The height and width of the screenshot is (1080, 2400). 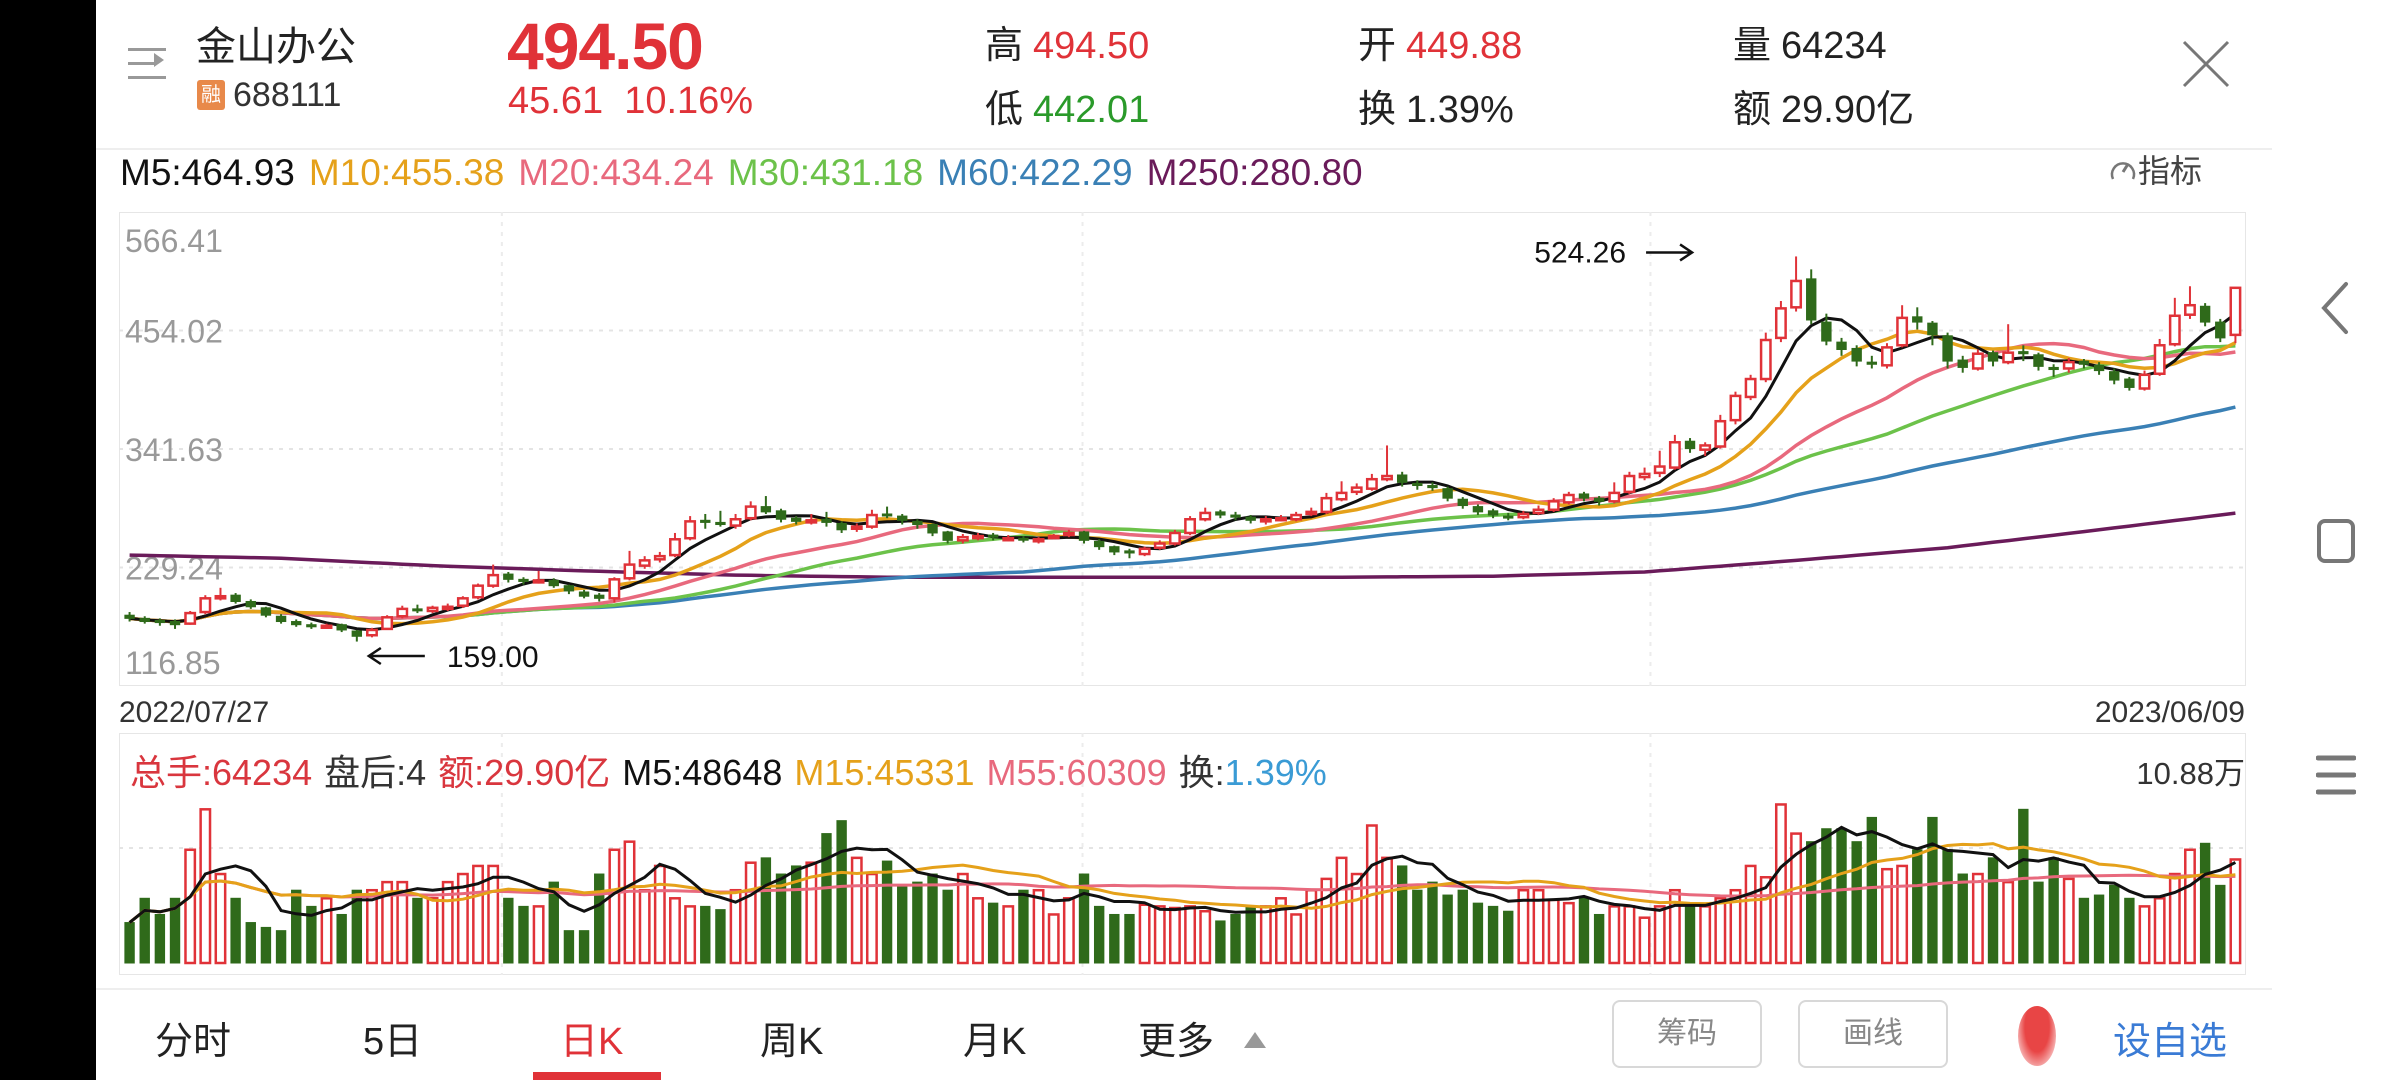 What do you see at coordinates (1687, 1034) in the screenshot?
I see `chips-button: 筹码` at bounding box center [1687, 1034].